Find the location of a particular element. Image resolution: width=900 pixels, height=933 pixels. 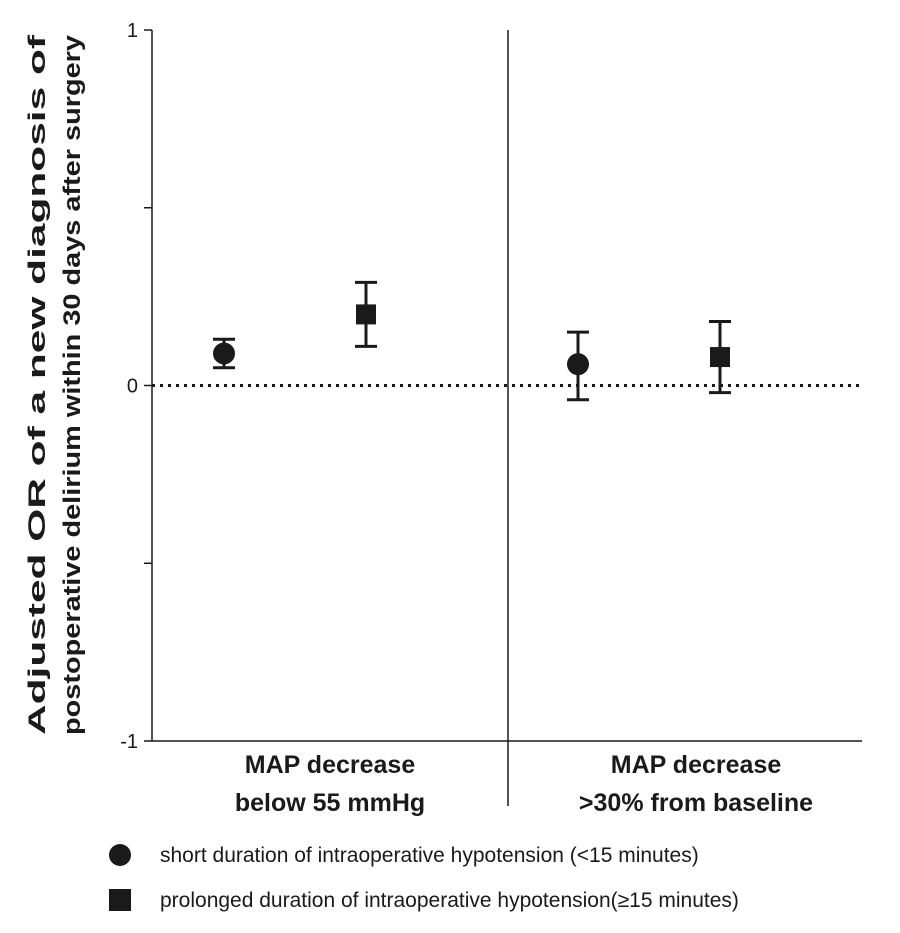

y-axis-label-line: Adjusted OR of a new diagnosis of is located at coordinates (37, 384).